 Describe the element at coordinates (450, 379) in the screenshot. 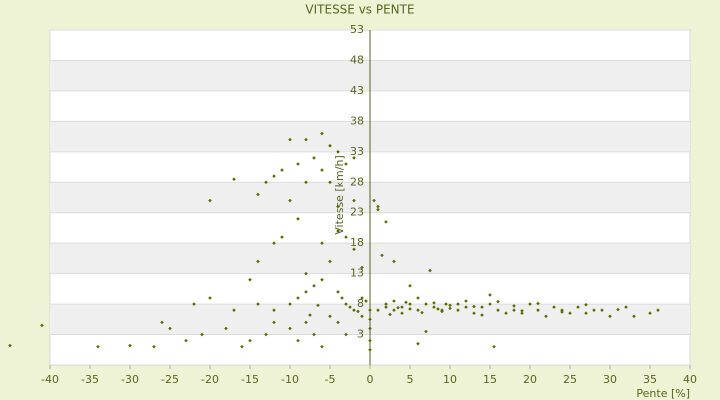

I see `x-tick-label: 10` at that location.